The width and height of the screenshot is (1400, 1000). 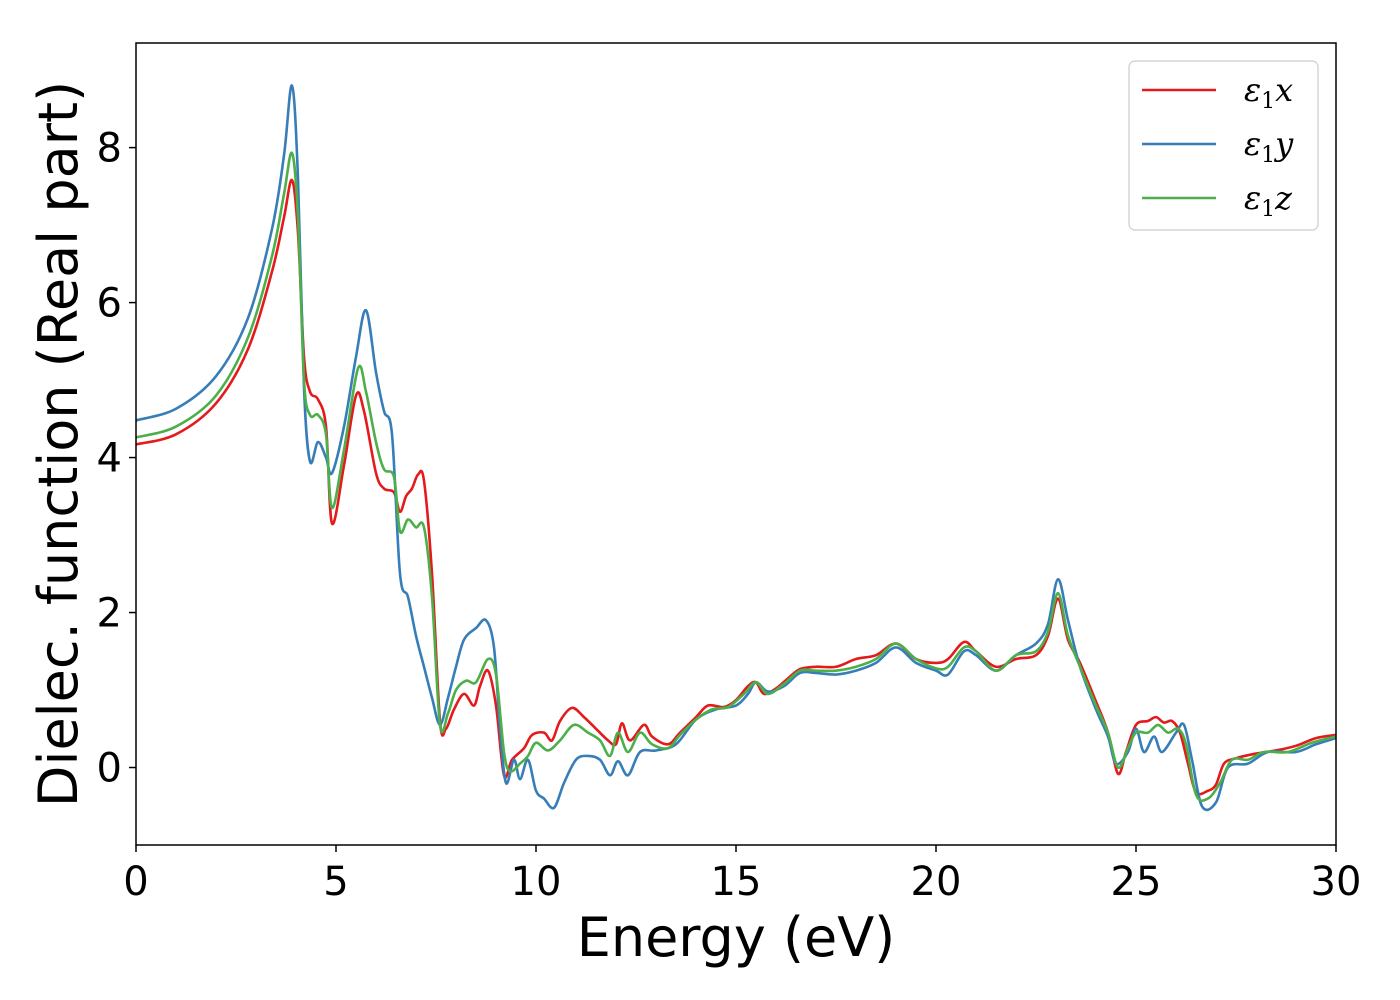 I want to click on x-tick-label: 30, so click(x=1336, y=882).